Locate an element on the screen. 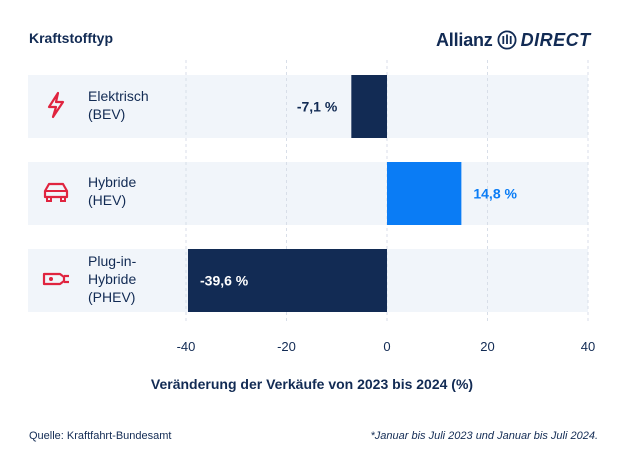  plug-icon is located at coordinates (56, 279).